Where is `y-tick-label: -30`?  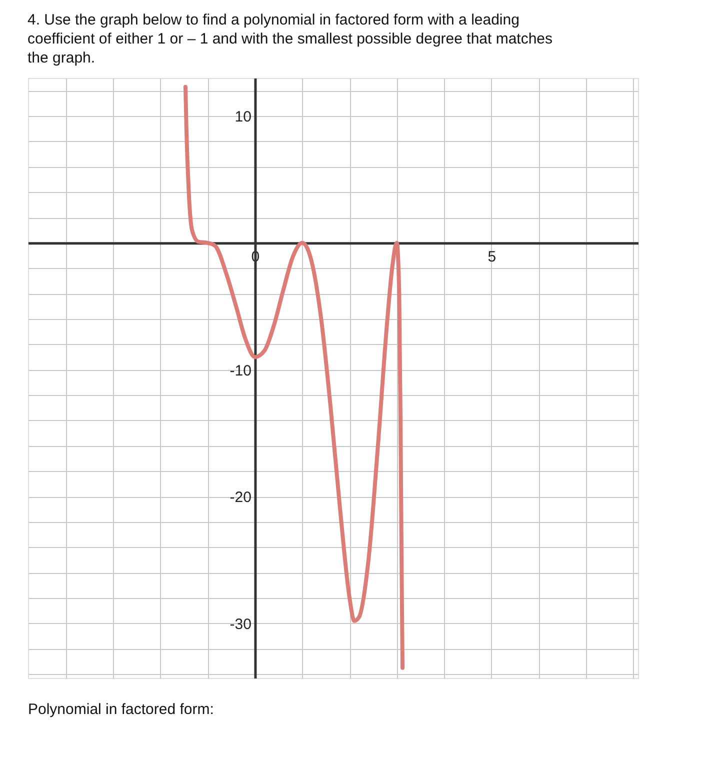
y-tick-label: -30 is located at coordinates (241, 624).